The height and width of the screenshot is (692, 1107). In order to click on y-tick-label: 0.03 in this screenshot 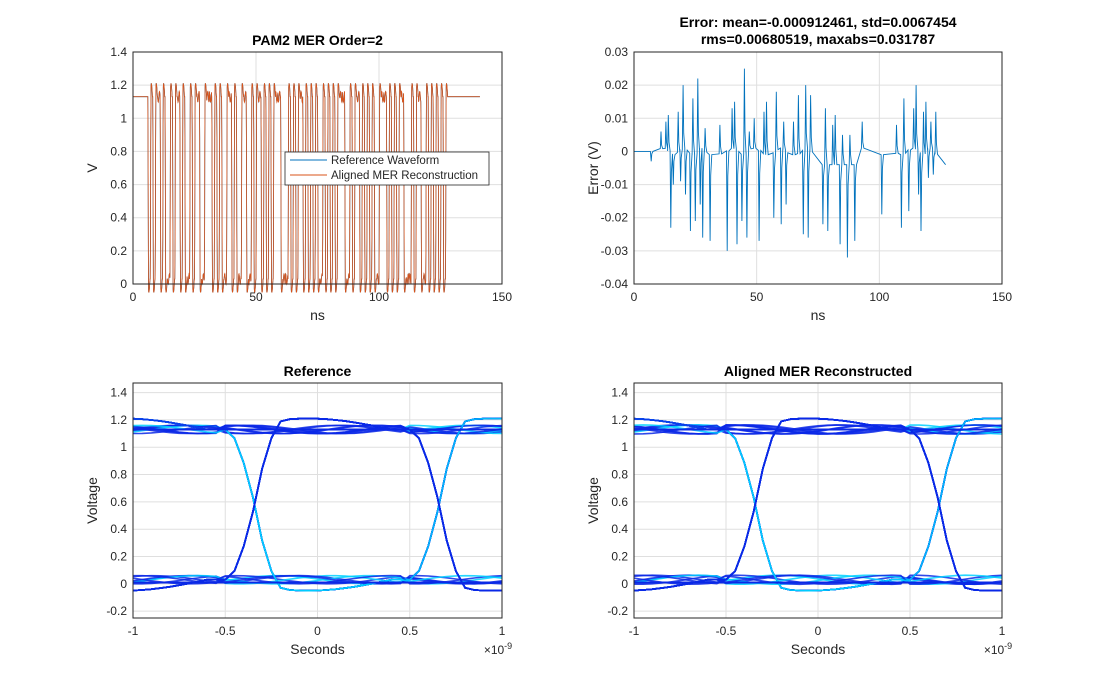, I will do `click(617, 52)`.